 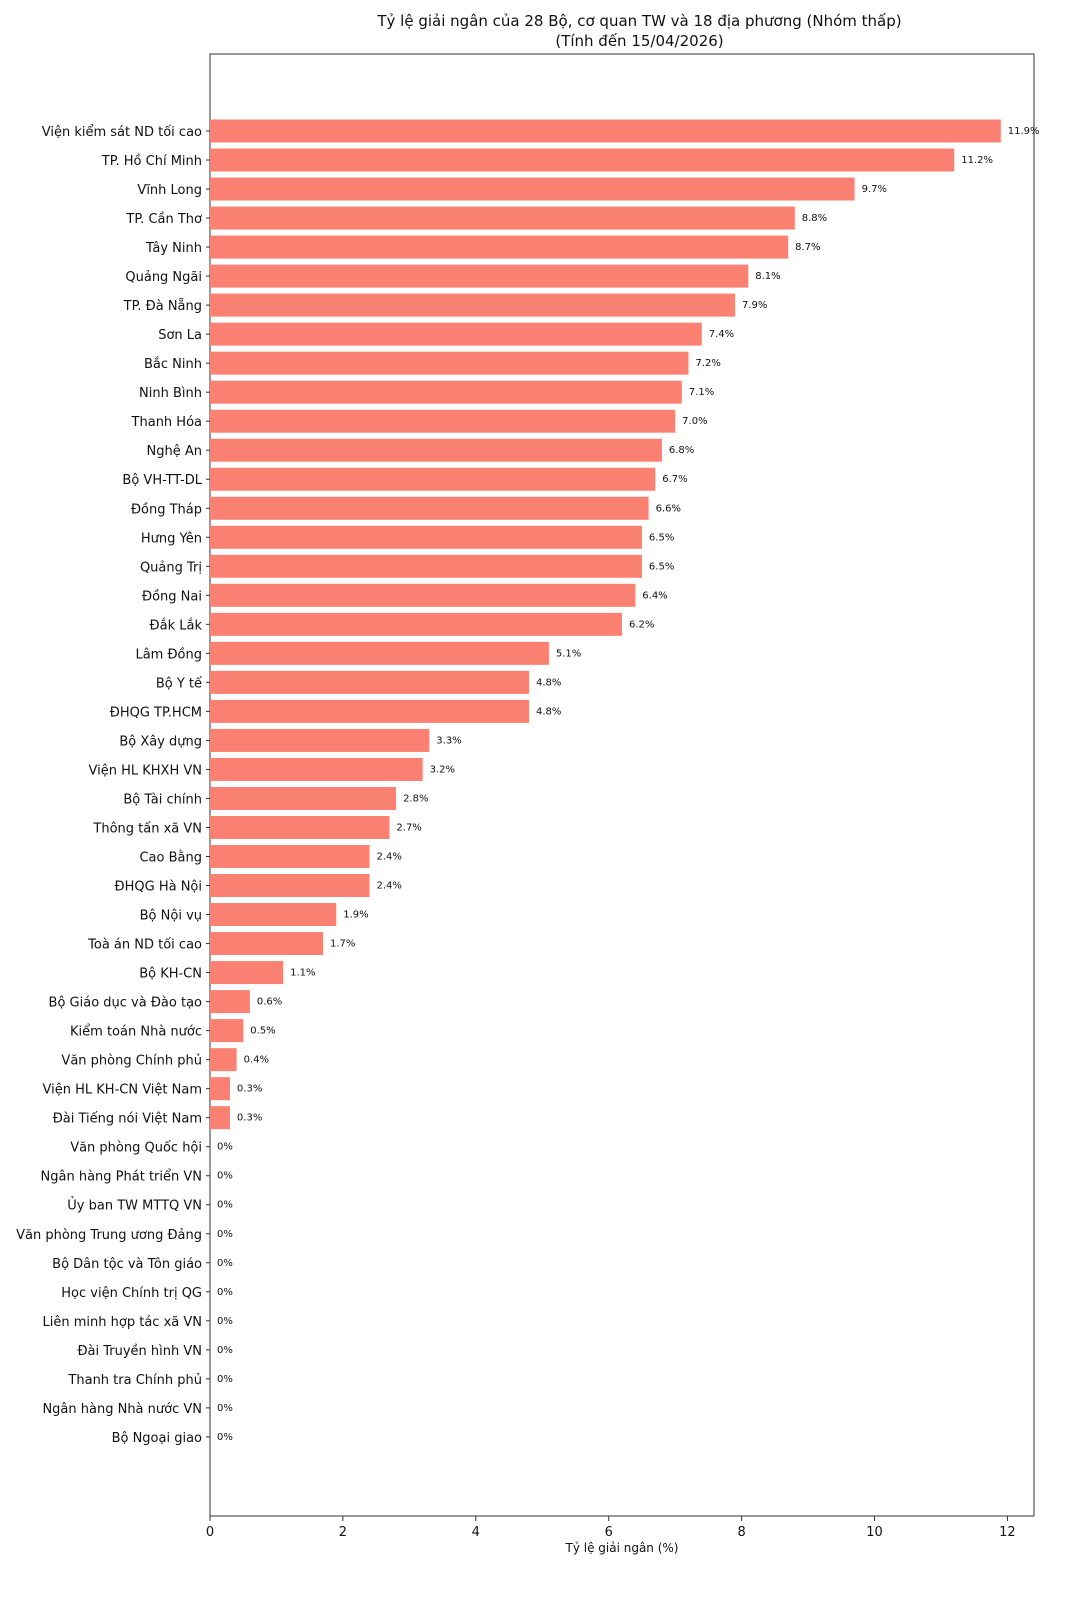 I want to click on category-label: Bắc Ninh, so click(x=173, y=364).